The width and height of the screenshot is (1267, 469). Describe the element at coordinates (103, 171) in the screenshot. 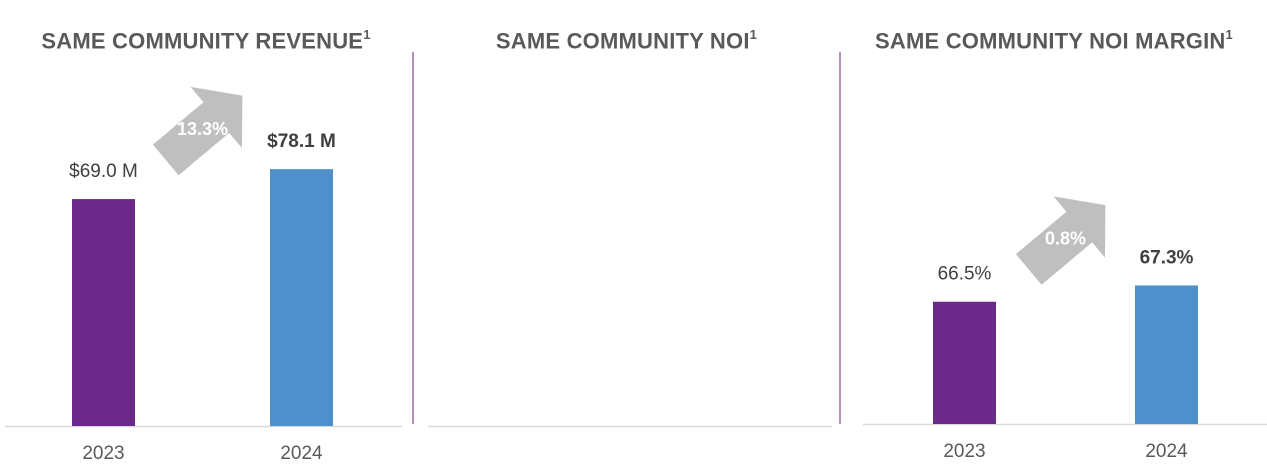

I see `value-label-2023: $69.0 M` at that location.